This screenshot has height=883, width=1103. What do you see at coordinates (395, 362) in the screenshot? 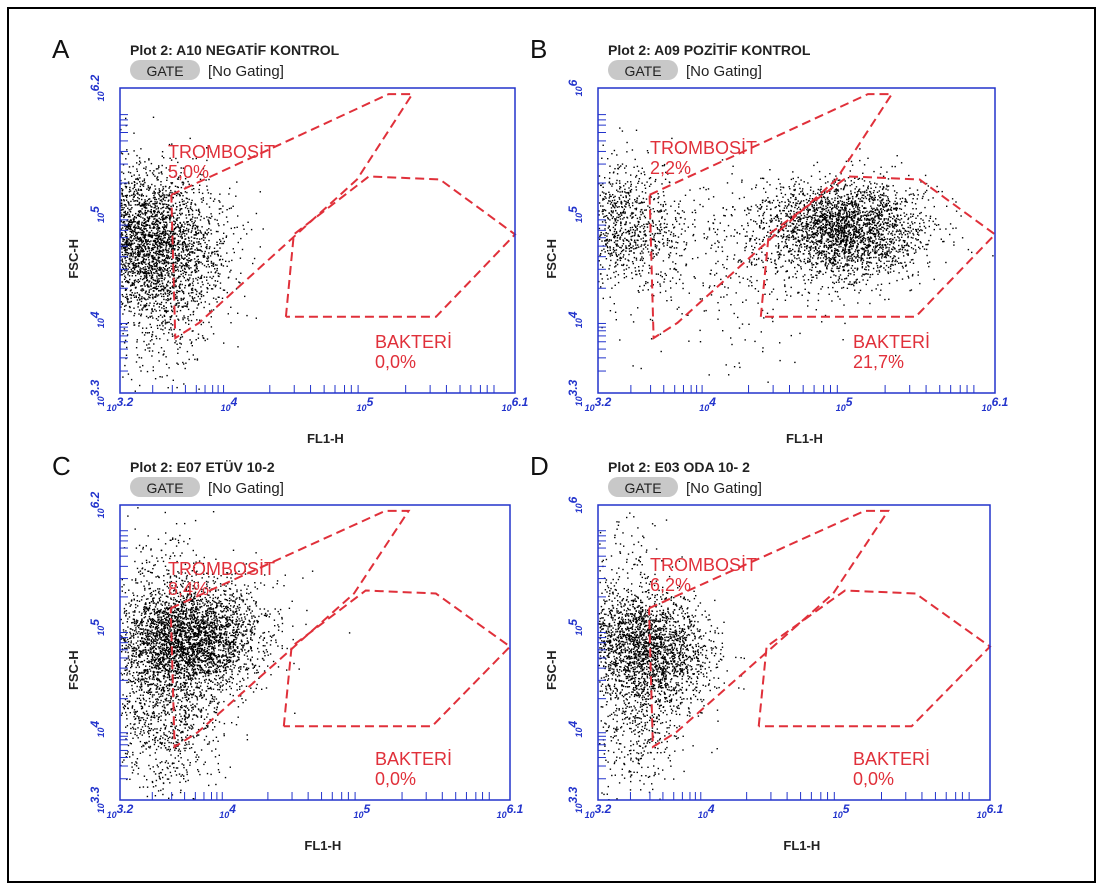
I see `gate-percent: 0,0%` at bounding box center [395, 362].